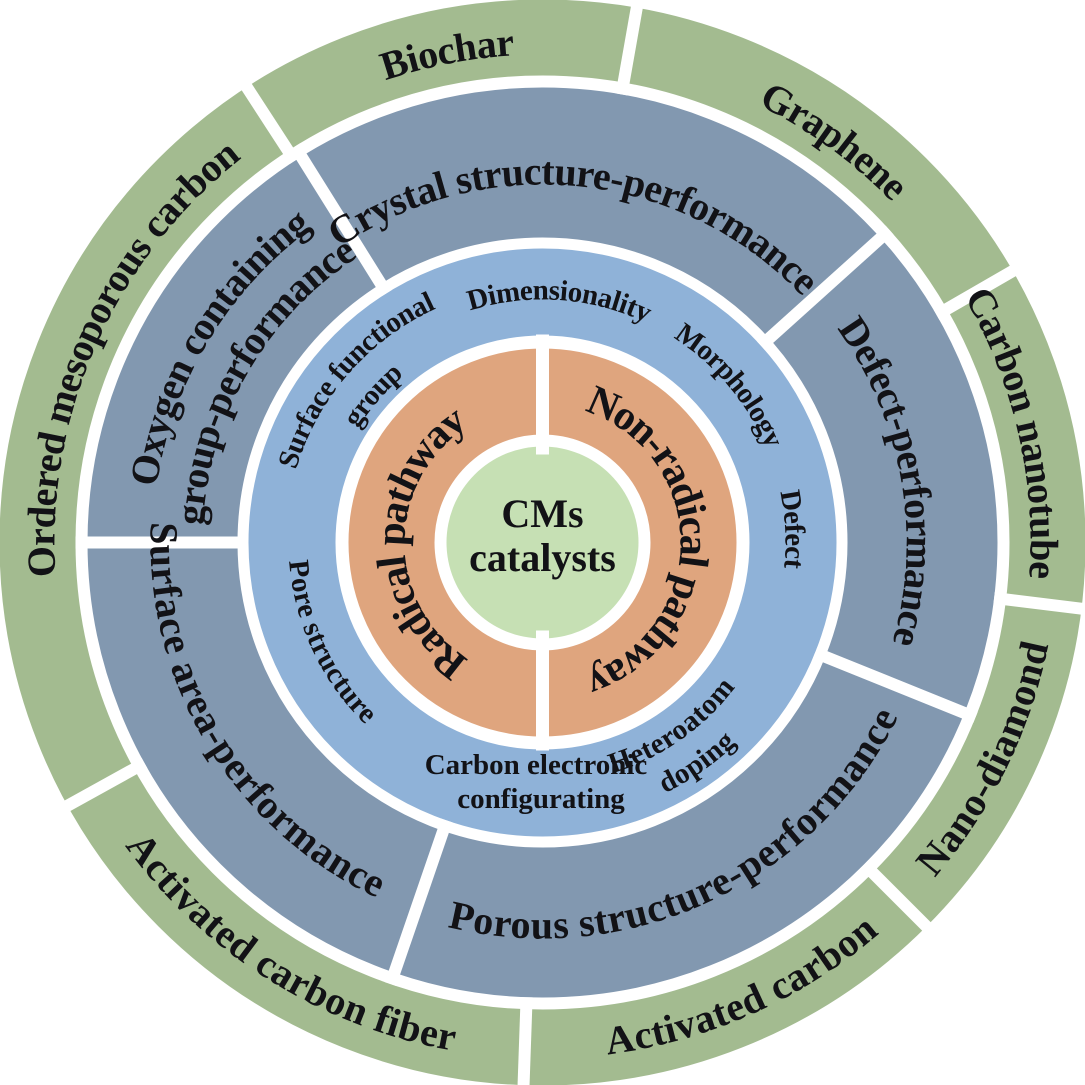  Describe the element at coordinates (542, 557) in the screenshot. I see `center-label-line-2: catalysts` at that location.